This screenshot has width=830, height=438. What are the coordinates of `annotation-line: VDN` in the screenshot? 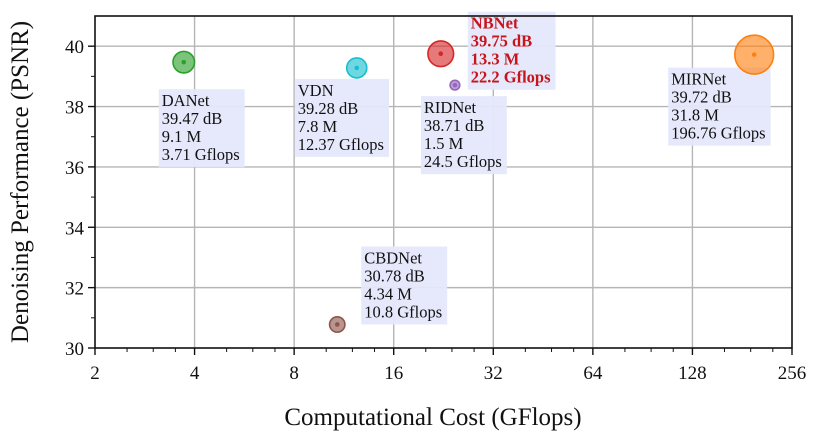 It's located at (316, 90).